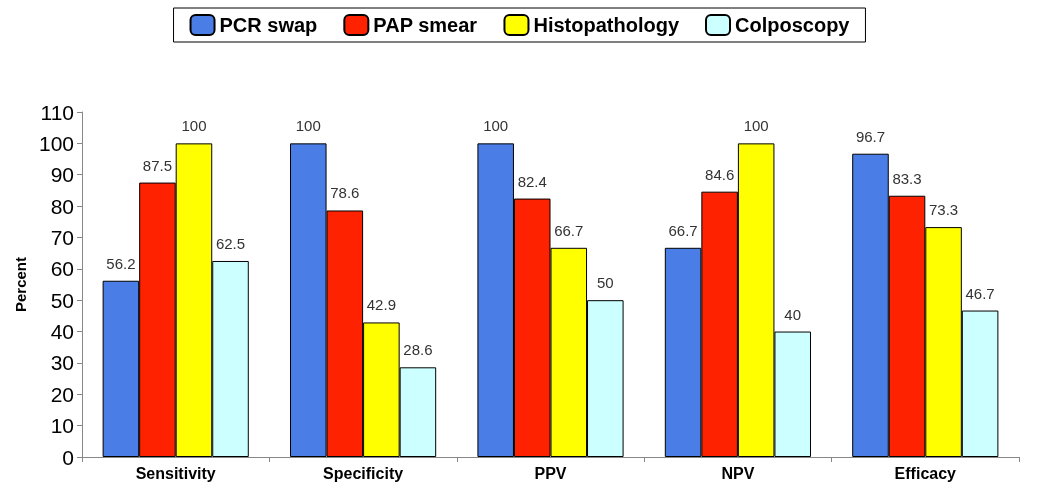 This screenshot has width=1039, height=493. What do you see at coordinates (62, 363) in the screenshot?
I see `y-tick-label: 30` at bounding box center [62, 363].